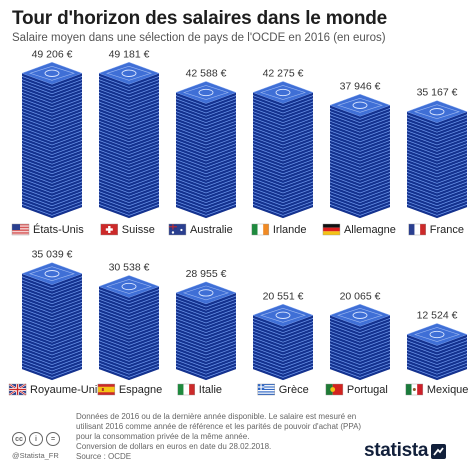 This screenshot has width=474, height=475. What do you see at coordinates (437, 93) in the screenshot?
I see `data-label: 35 167 €` at bounding box center [437, 93].